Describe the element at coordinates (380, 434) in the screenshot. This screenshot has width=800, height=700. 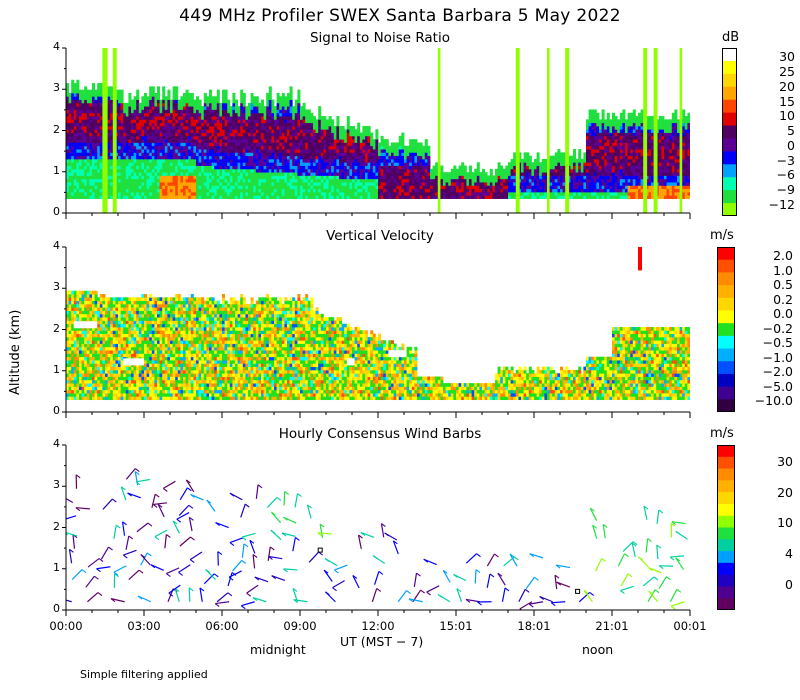
I see `wind-panel-title: Hourly Consensus Wind Barbs` at that location.